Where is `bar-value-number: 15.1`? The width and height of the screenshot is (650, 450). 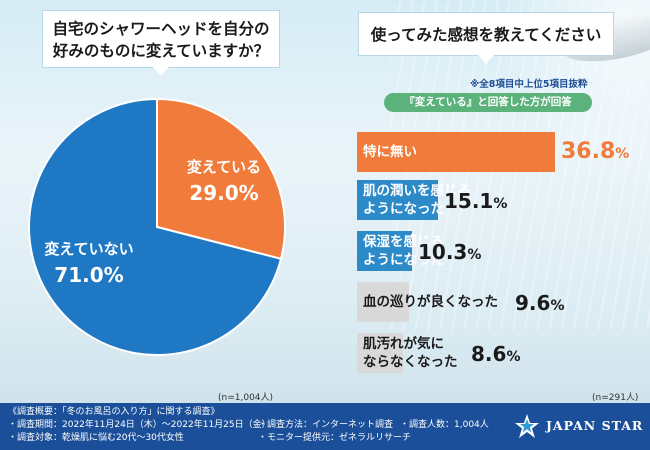
bar-value-number: 15.1 is located at coordinates (469, 201).